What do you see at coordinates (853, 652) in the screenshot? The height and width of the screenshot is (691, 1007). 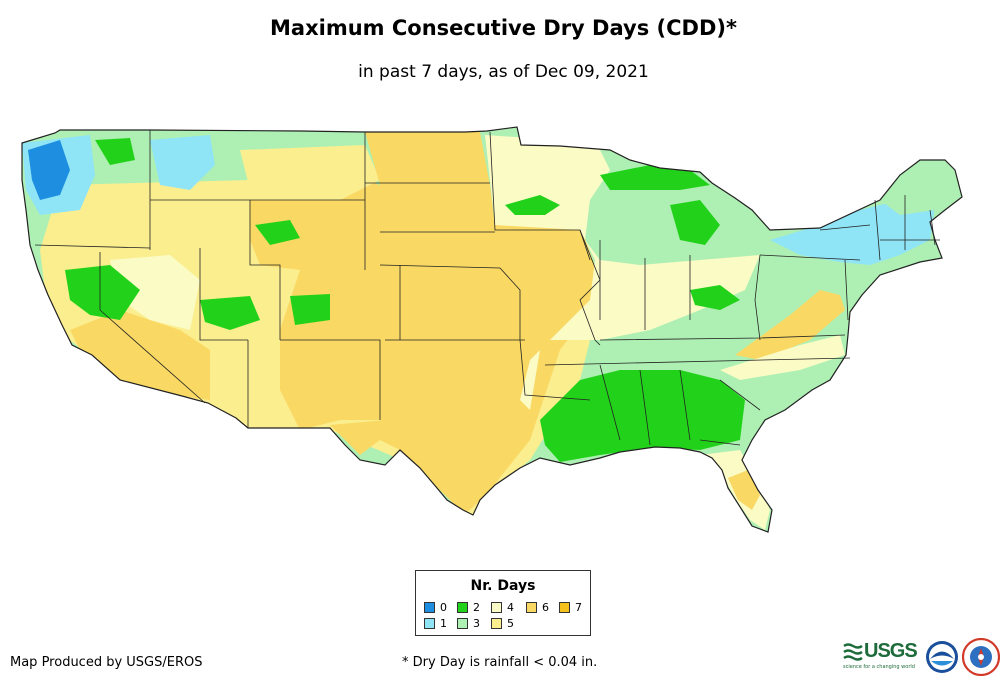 I see `usgs-wave-icon` at bounding box center [853, 652].